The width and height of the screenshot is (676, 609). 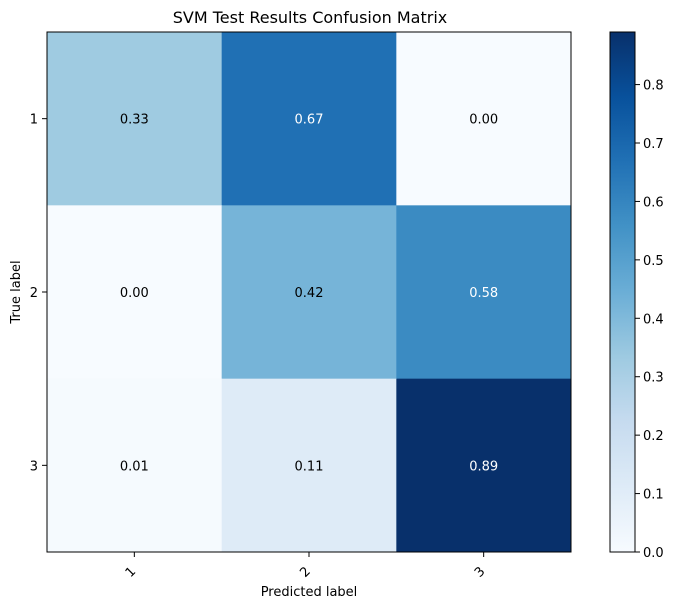 What do you see at coordinates (653, 319) in the screenshot?
I see `colorbar-tick-label: 0.4` at bounding box center [653, 319].